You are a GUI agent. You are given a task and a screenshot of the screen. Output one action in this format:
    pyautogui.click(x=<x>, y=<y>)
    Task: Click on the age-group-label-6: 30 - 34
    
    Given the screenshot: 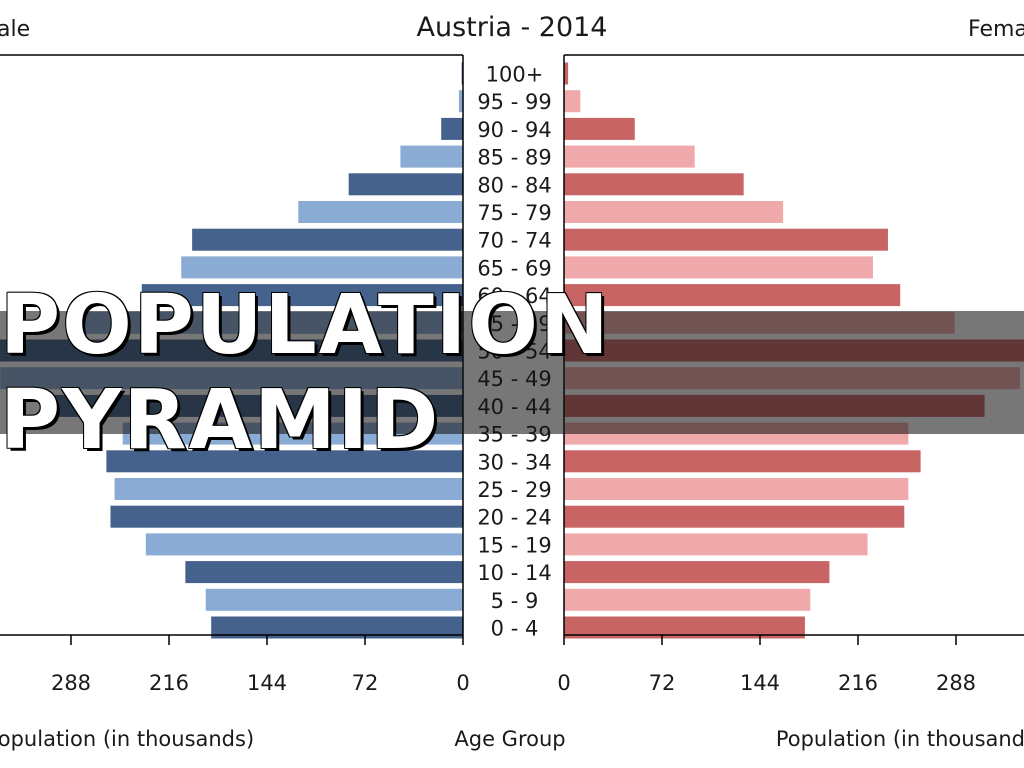 What is the action you would take?
    pyautogui.click(x=514, y=462)
    